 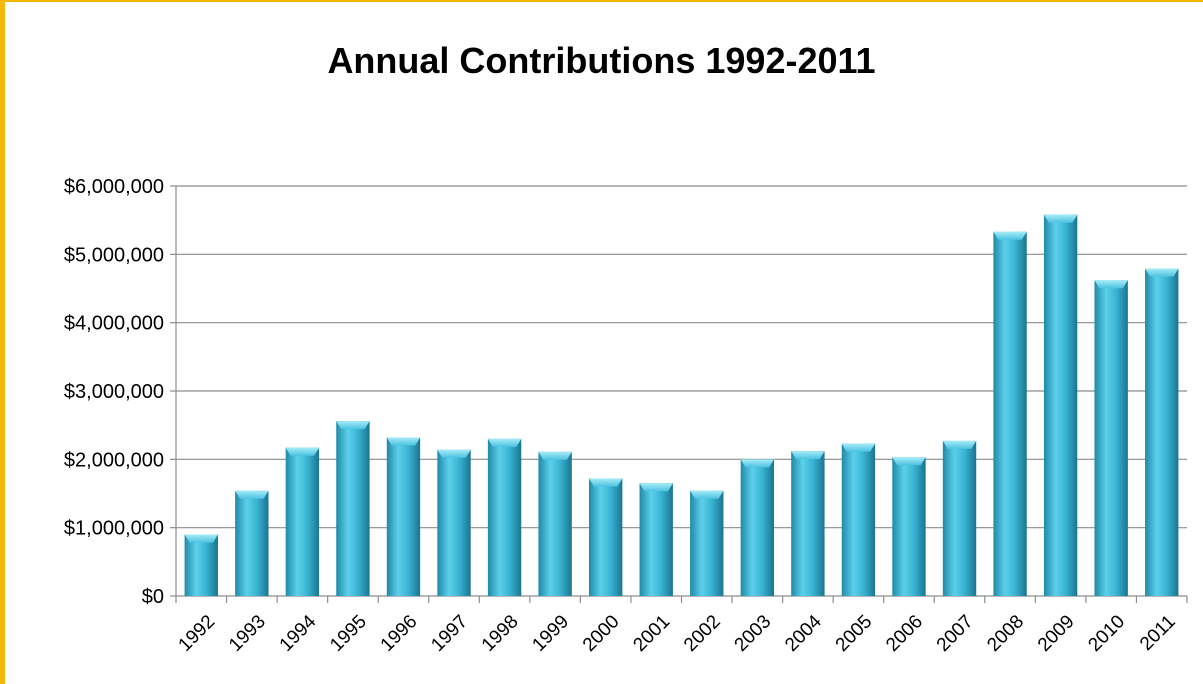 What do you see at coordinates (651, 633) in the screenshot?
I see `x-tick-label: 2001` at bounding box center [651, 633].